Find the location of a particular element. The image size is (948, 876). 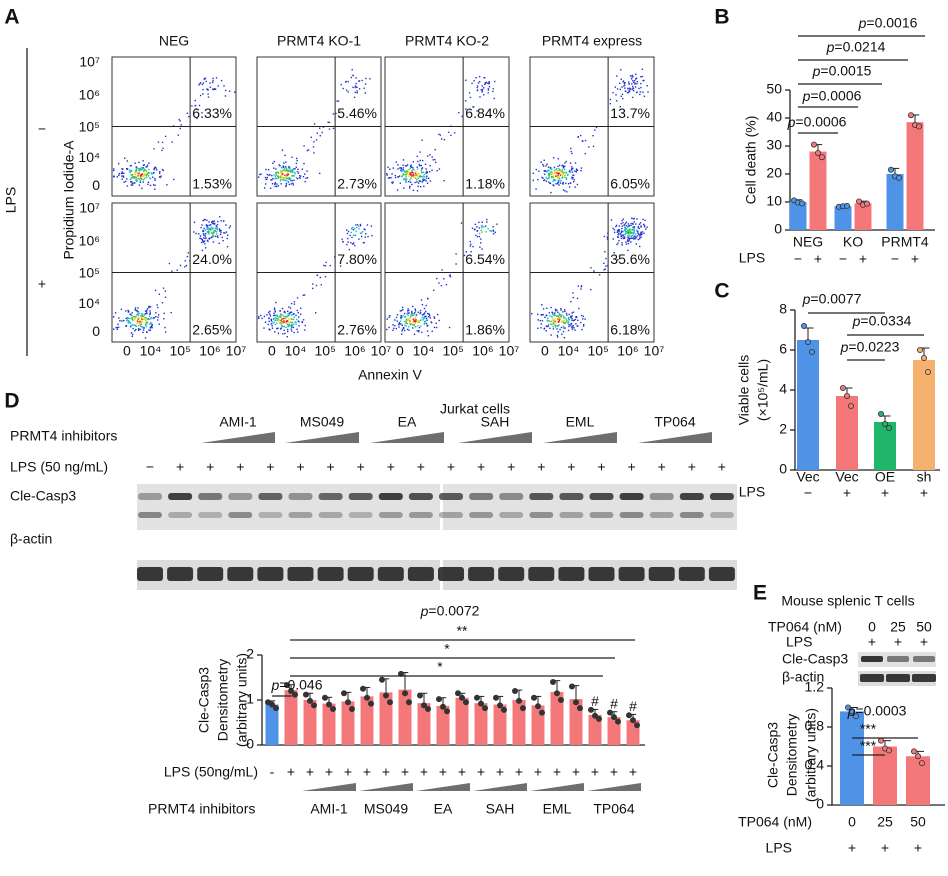

y-tick-label: 10⁴ is located at coordinates (89, 157).